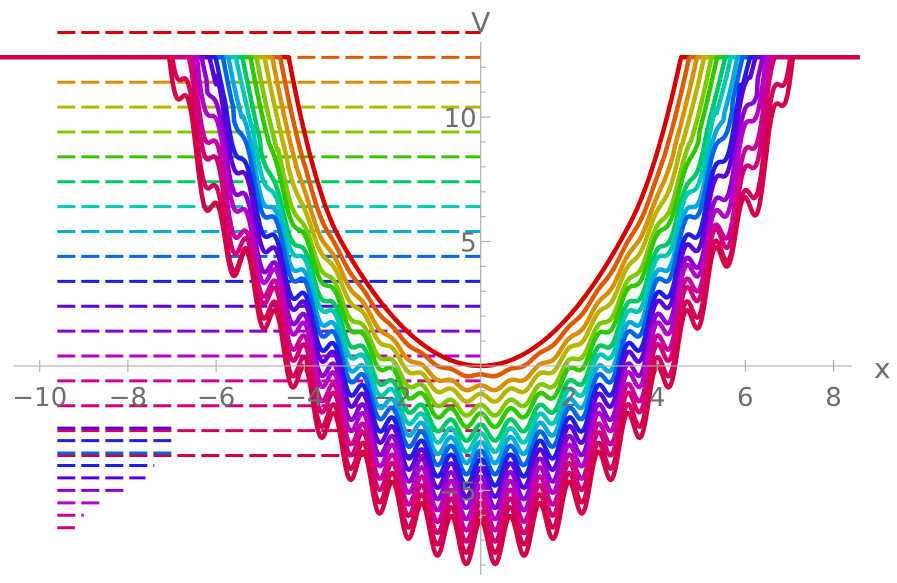 This screenshot has width=897, height=583. What do you see at coordinates (216, 398) in the screenshot?
I see `x-tick-label: −6` at bounding box center [216, 398].